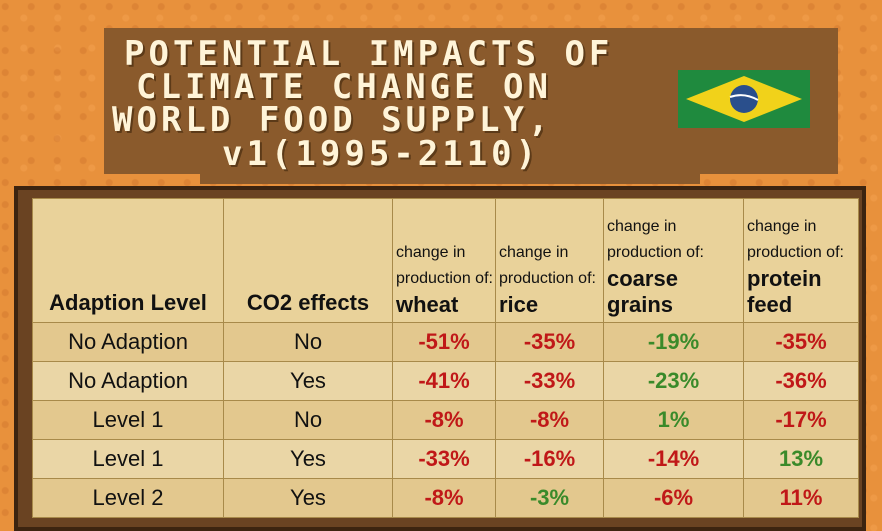 Image resolution: width=882 pixels, height=531 pixels. What do you see at coordinates (444, 260) in the screenshot?
I see `header-wheat: change in production of: wheat` at bounding box center [444, 260].